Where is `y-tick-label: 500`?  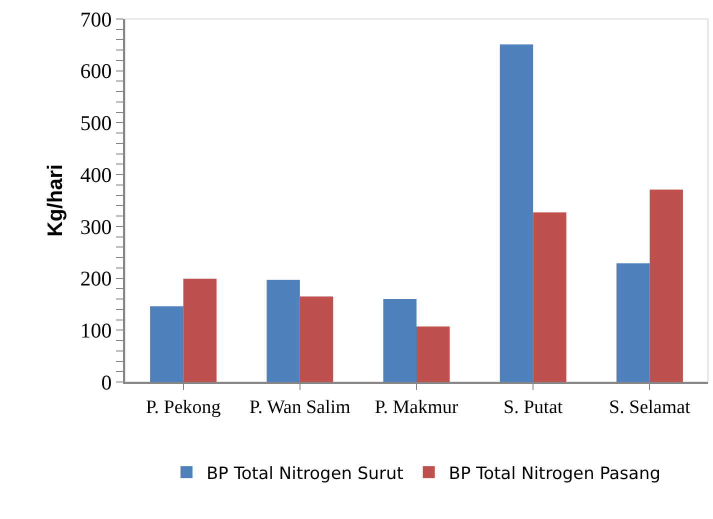
y-tick-label: 500 is located at coordinates (96, 123).